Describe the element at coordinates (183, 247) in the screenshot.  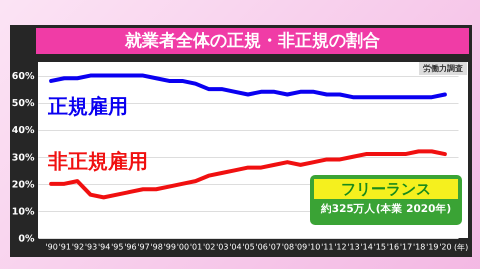
I see `x-tick-label: '00` at that location.